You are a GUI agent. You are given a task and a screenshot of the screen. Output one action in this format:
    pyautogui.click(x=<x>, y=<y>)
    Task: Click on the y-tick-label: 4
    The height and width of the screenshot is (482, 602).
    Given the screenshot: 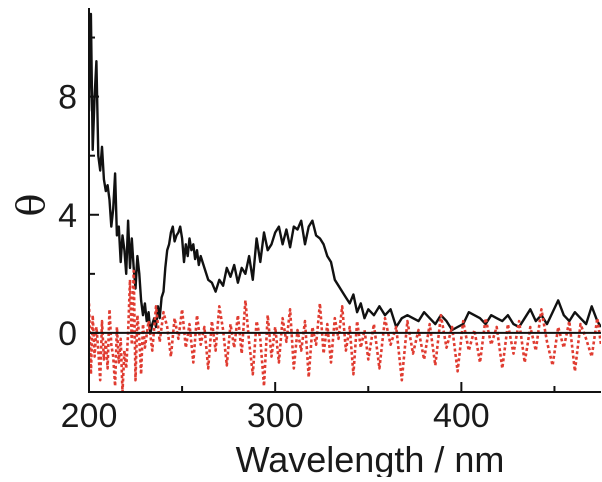 What is the action you would take?
    pyautogui.click(x=67, y=216)
    